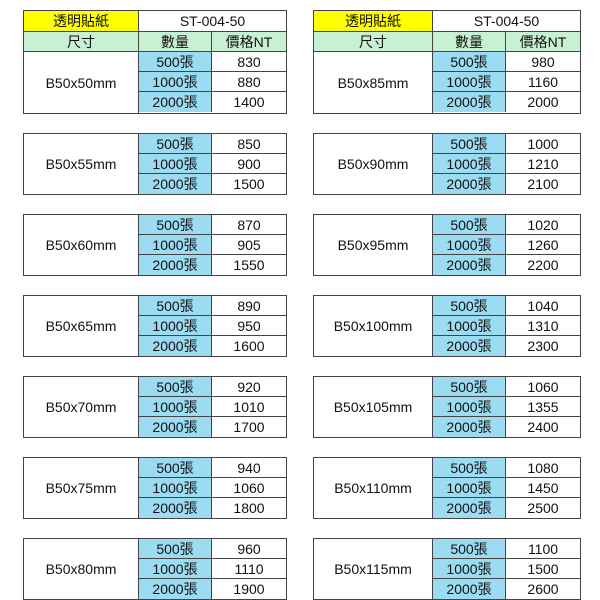 This screenshot has height=600, width=600. What do you see at coordinates (249, 548) in the screenshot?
I see `price-cell: 960` at bounding box center [249, 548].